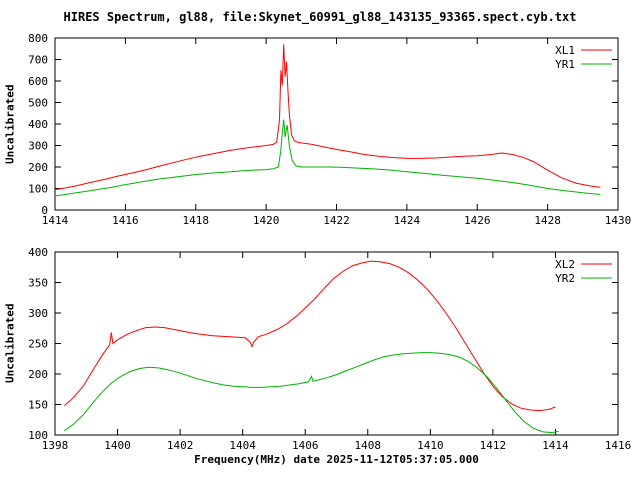 Image resolution: width=640 pixels, height=480 pixels. Describe the element at coordinates (336, 220) in the screenshot. I see `x-tick-label: 1422` at that location.